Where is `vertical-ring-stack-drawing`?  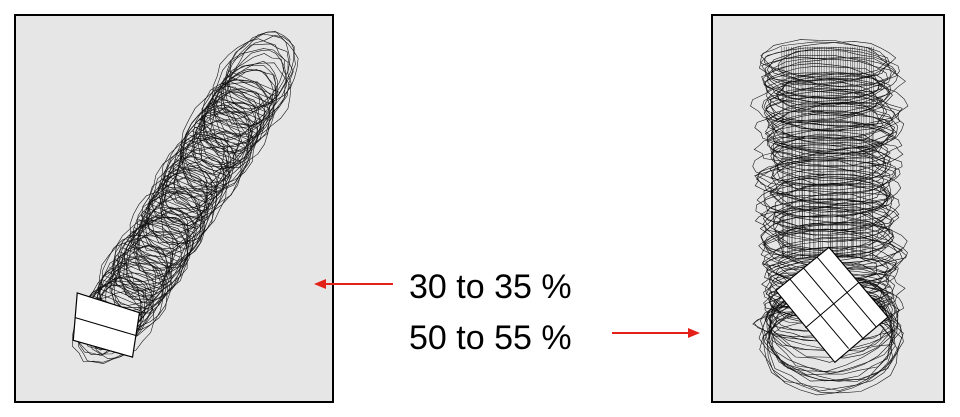 vertical-ring-stack-drawing is located at coordinates (829, 217).